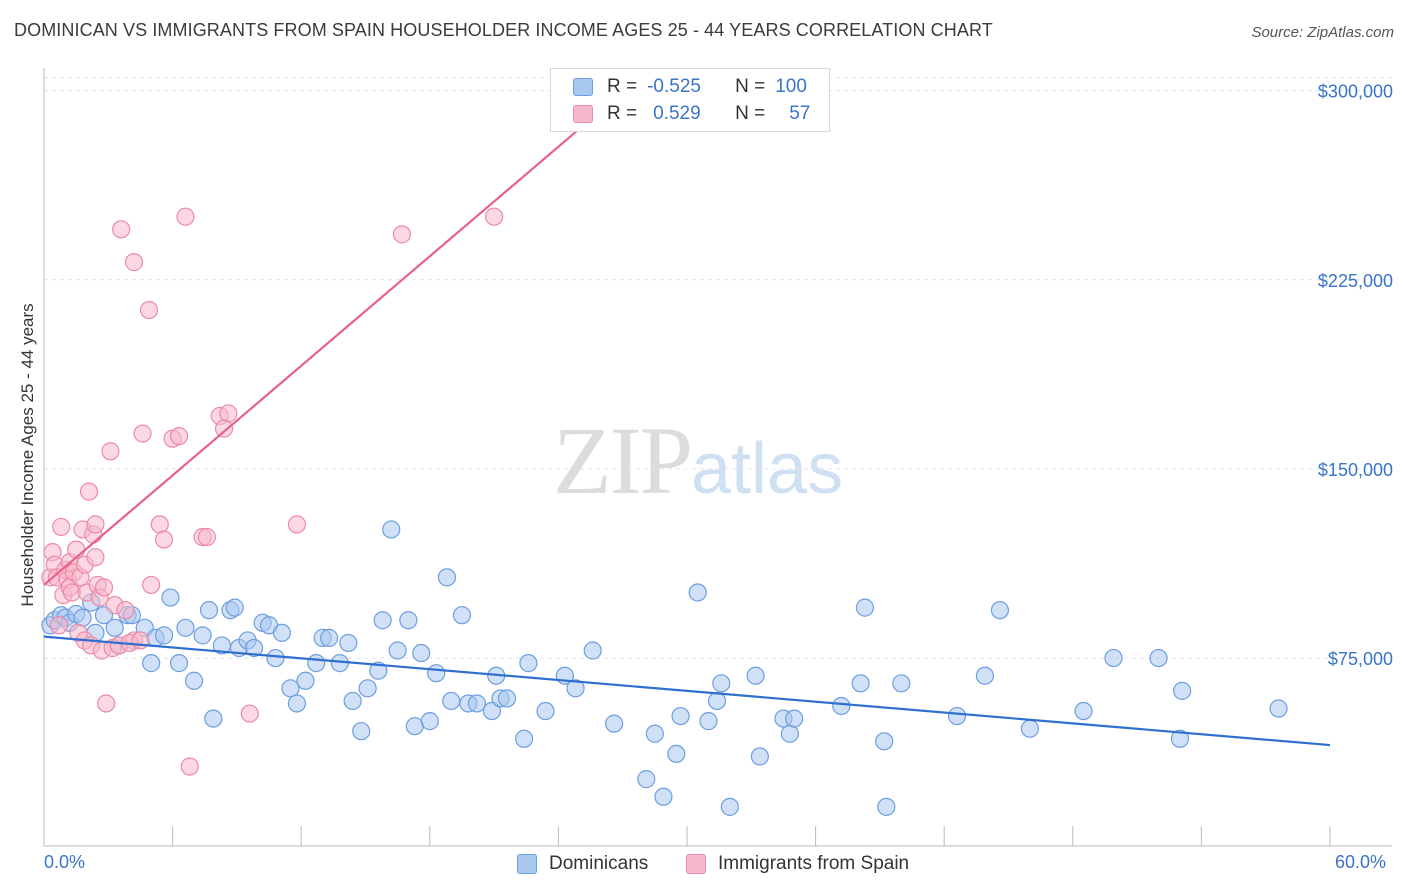 This screenshot has width=1406, height=892. I want to click on legend-r-label: R =, so click(622, 86).